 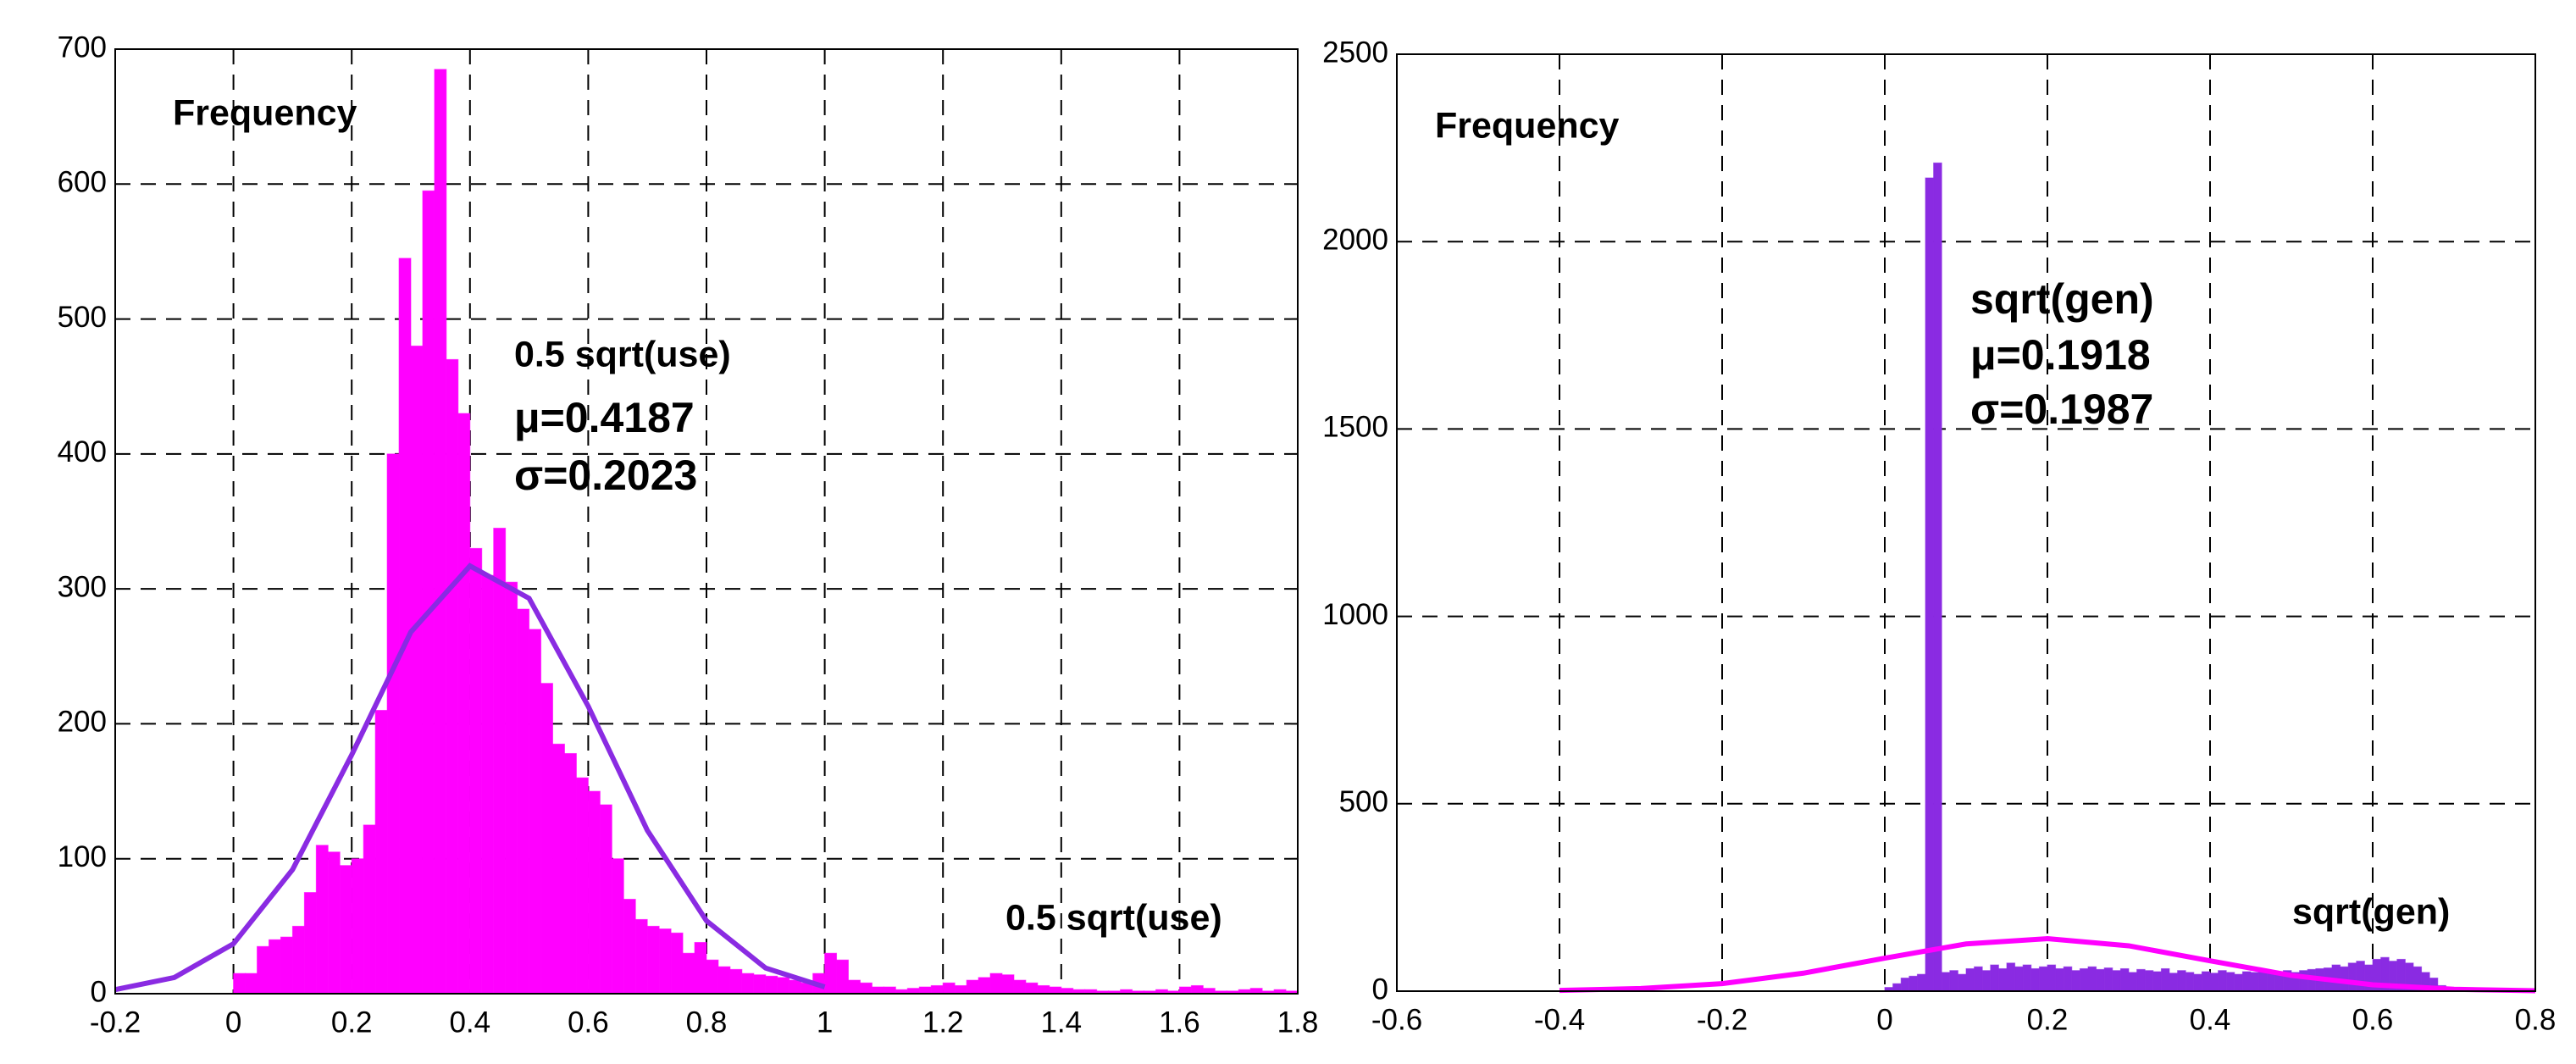 What do you see at coordinates (1179, 1023) in the screenshot?
I see `x-tick-label: 1.6` at bounding box center [1179, 1023].